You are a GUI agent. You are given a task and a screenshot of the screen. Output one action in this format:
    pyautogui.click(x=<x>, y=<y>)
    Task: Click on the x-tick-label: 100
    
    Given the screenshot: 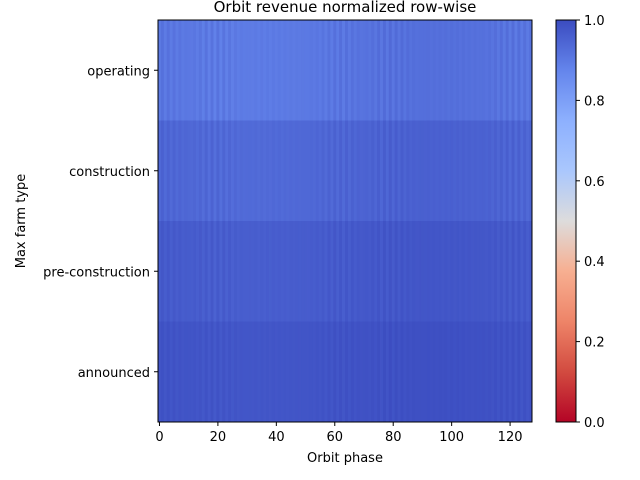 What is the action you would take?
    pyautogui.click(x=451, y=437)
    